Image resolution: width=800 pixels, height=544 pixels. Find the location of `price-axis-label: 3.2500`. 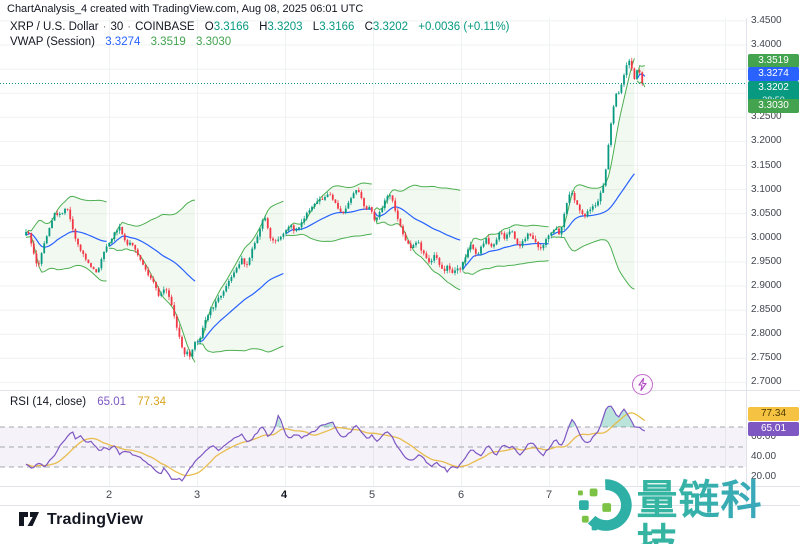

price-axis-label: 3.2500 is located at coordinates (766, 117).